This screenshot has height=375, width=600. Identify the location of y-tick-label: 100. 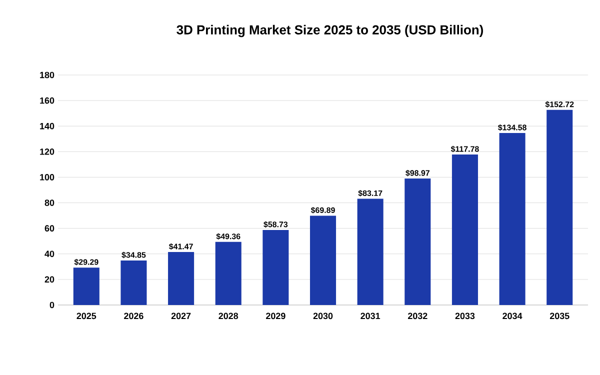
(47, 177).